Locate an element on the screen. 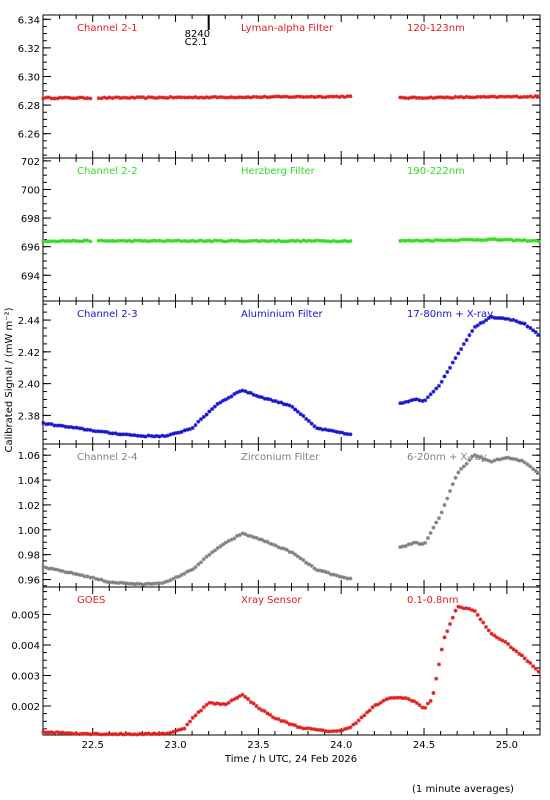 The width and height of the screenshot is (550, 800). y-tick-label: 1.06 is located at coordinates (29, 456).